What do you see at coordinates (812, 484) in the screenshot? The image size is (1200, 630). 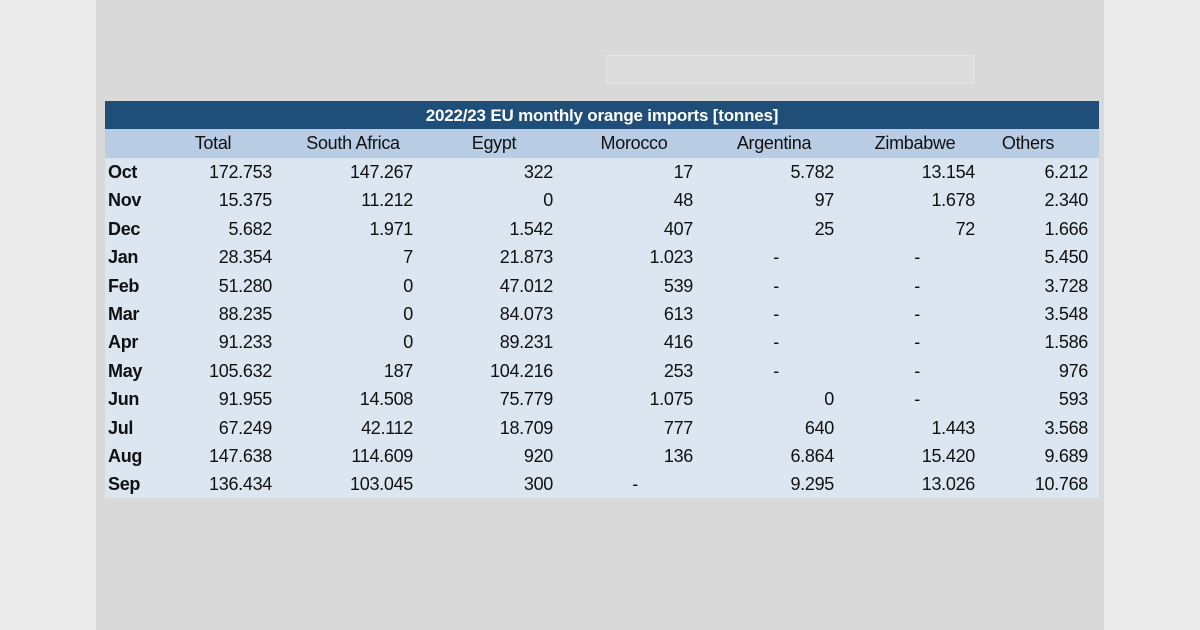 I see `table-cell: 9.295` at bounding box center [812, 484].